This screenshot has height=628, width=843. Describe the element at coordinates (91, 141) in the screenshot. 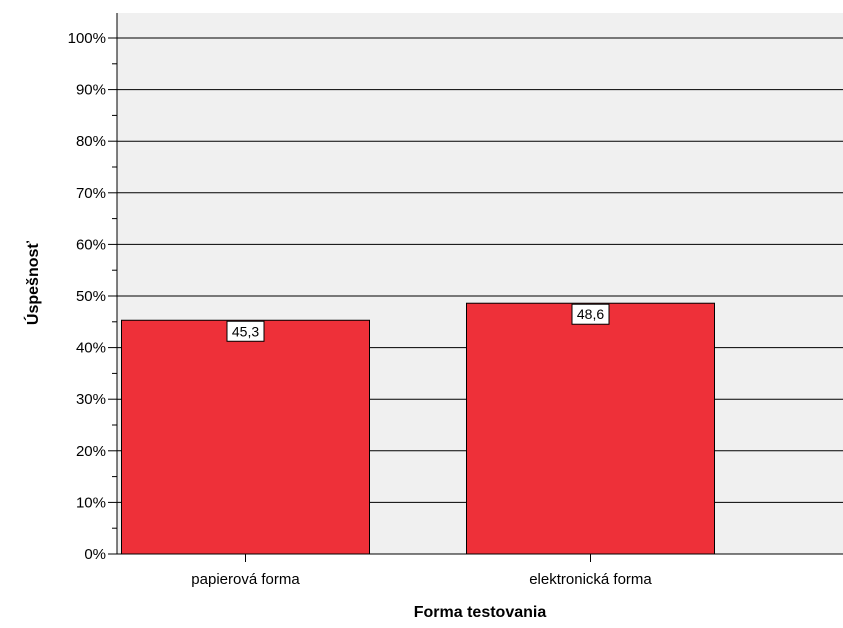

I see `y-tick-label: 80%` at that location.